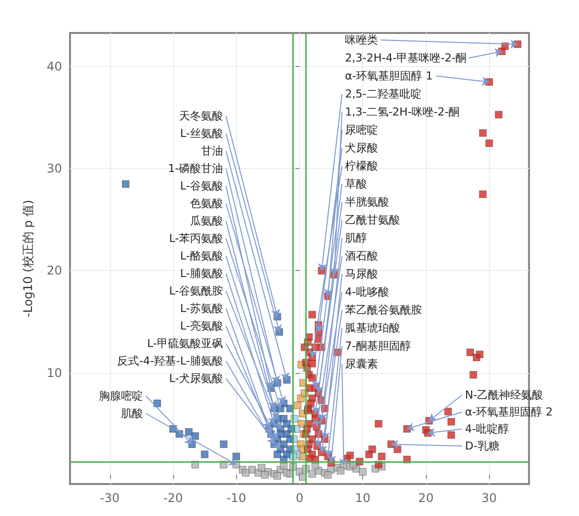 The width and height of the screenshot is (579, 516). I want to click on annotation: L-丝氨酸, so click(201, 133).